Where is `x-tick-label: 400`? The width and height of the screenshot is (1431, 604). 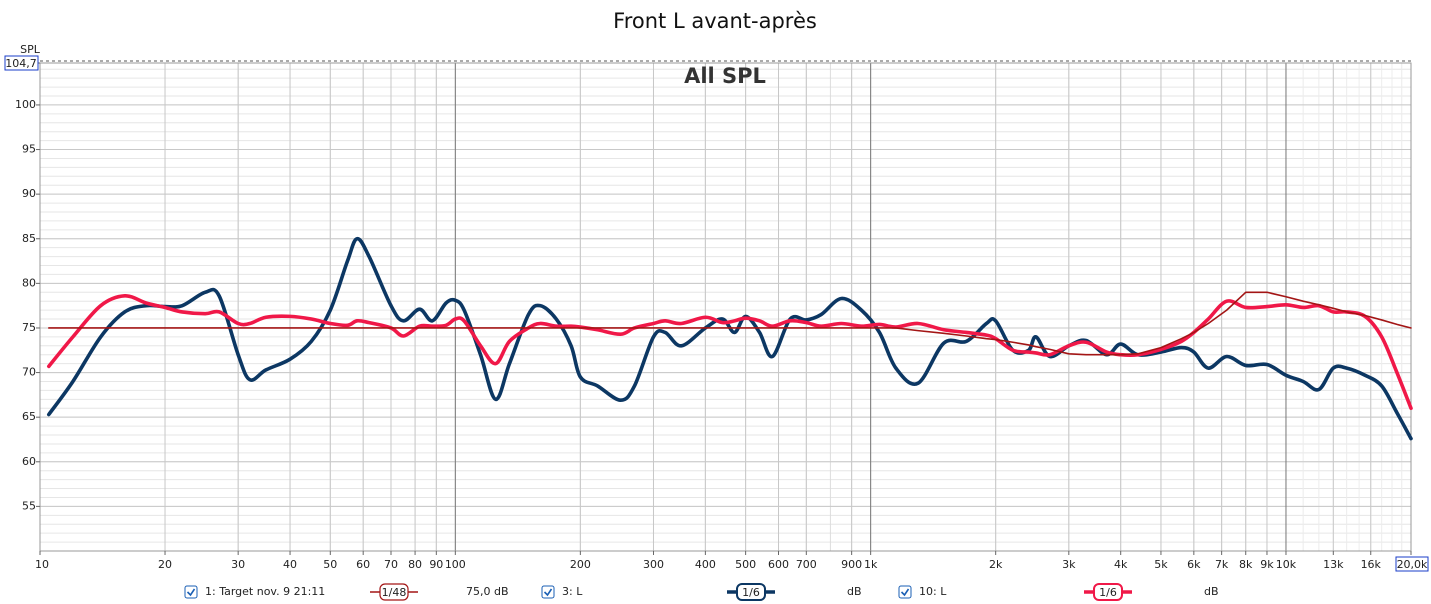
x-tick-label: 400 is located at coordinates (705, 564).